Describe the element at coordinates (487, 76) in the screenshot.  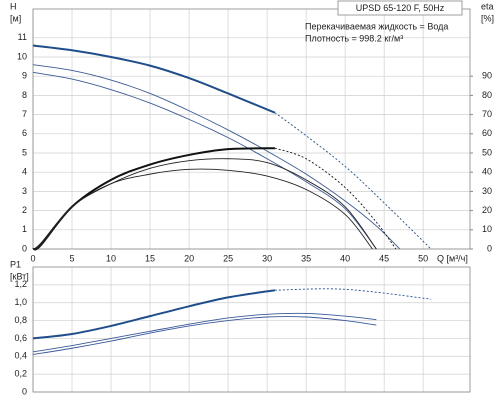
I see `y2-tick-label: 90` at that location.